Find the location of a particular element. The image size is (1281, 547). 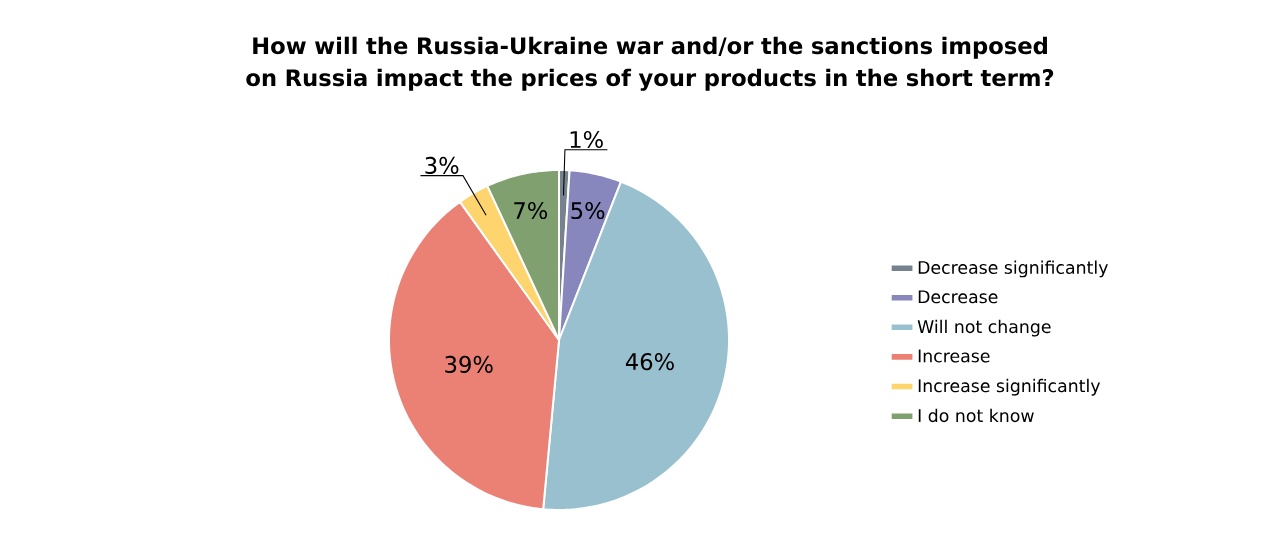

legend-label: Increase significantly is located at coordinates (1009, 387).